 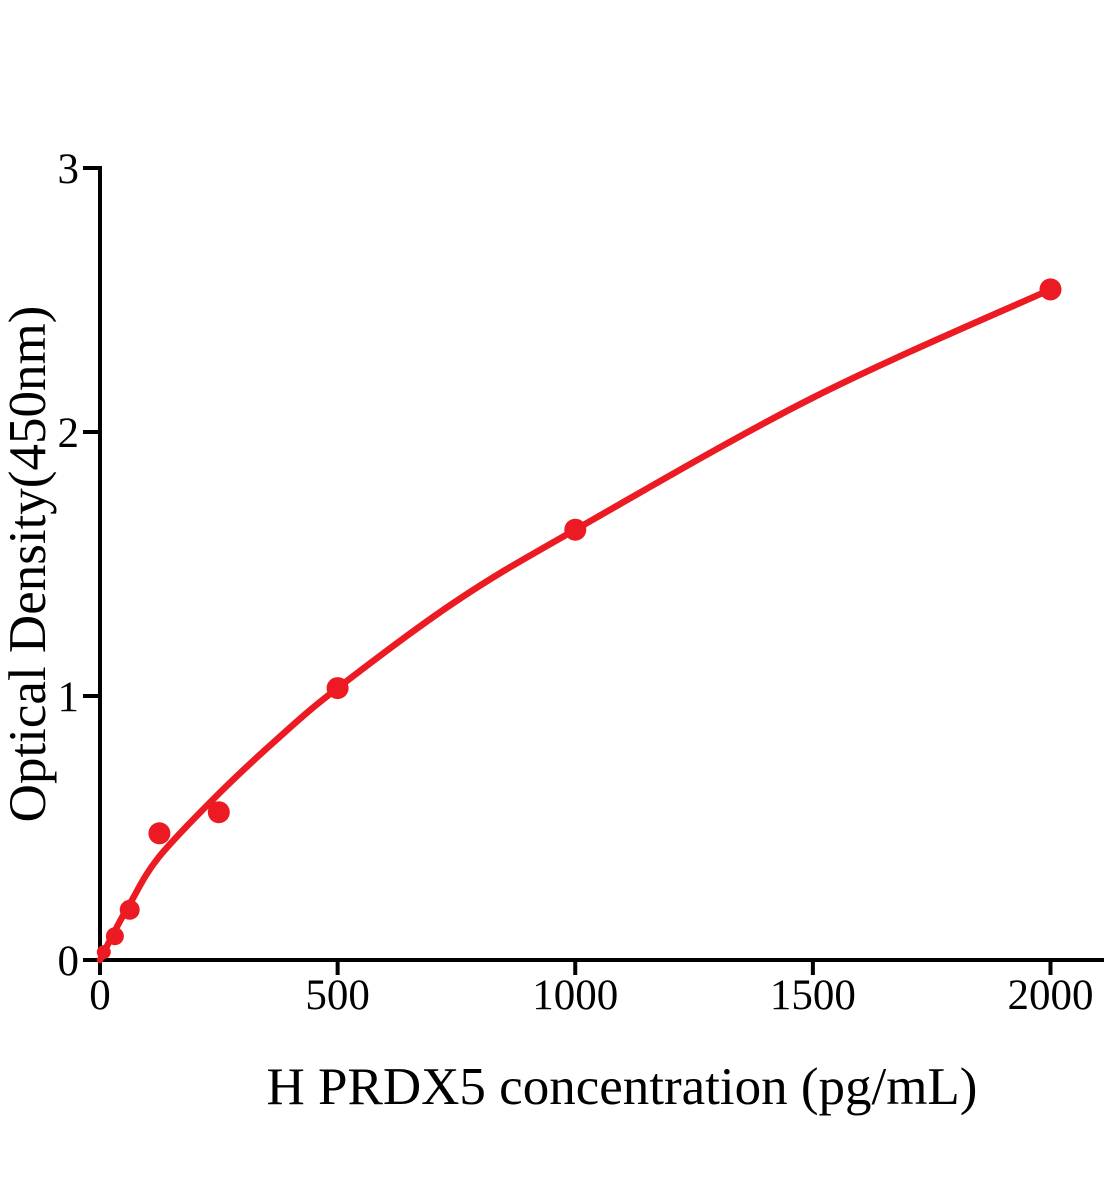 What do you see at coordinates (813, 995) in the screenshot?
I see `x-tick-label: 1500` at bounding box center [813, 995].